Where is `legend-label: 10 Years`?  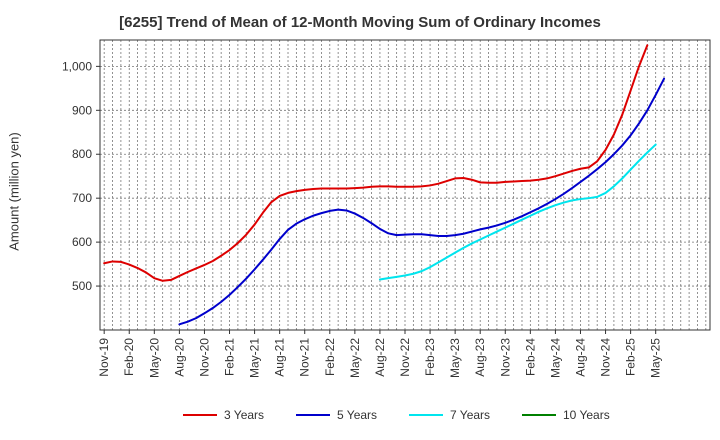 legend-label: 10 Years is located at coordinates (586, 415).